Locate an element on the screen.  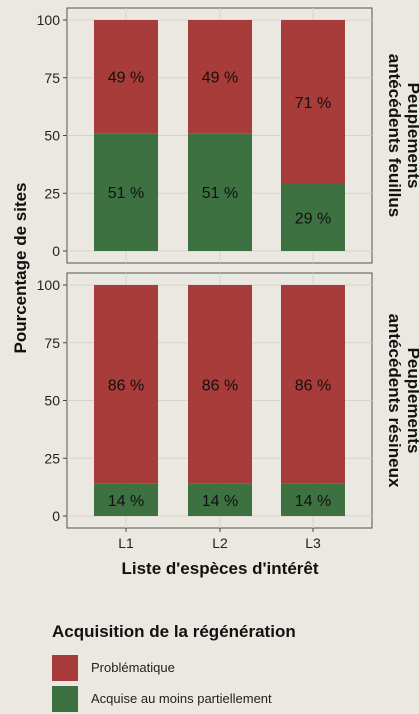
data-label: 71 % is located at coordinates (313, 103).